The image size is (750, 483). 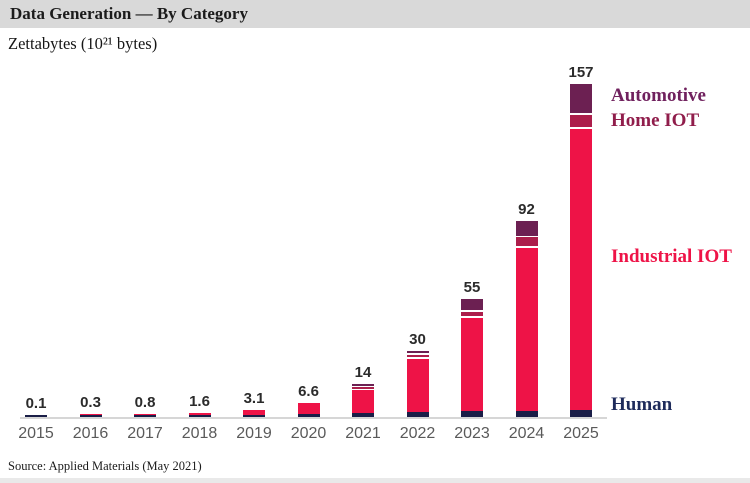 What do you see at coordinates (472, 314) in the screenshot?
I see `bar-segment-2023-home-iot` at bounding box center [472, 314].